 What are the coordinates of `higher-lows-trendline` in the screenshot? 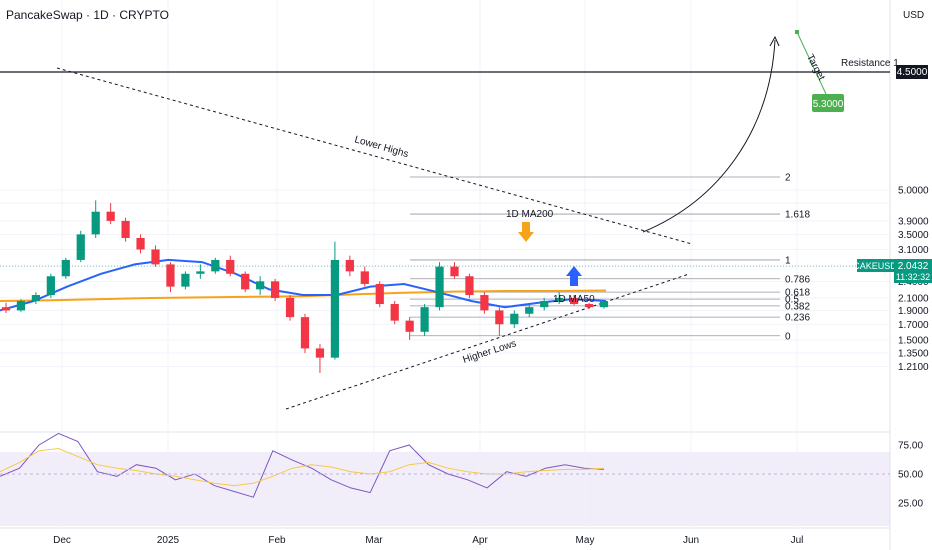 It's located at (487, 341).